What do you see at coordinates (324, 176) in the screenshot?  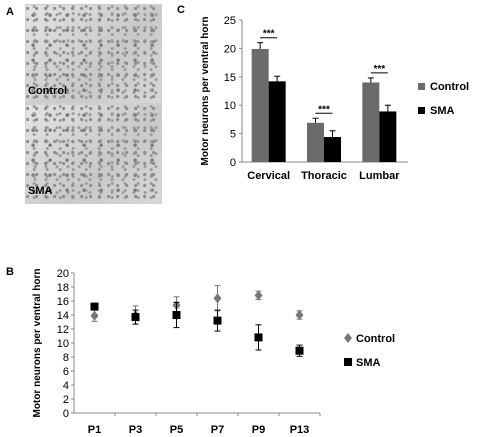 I see `category-label: Thoracic` at bounding box center [324, 176].